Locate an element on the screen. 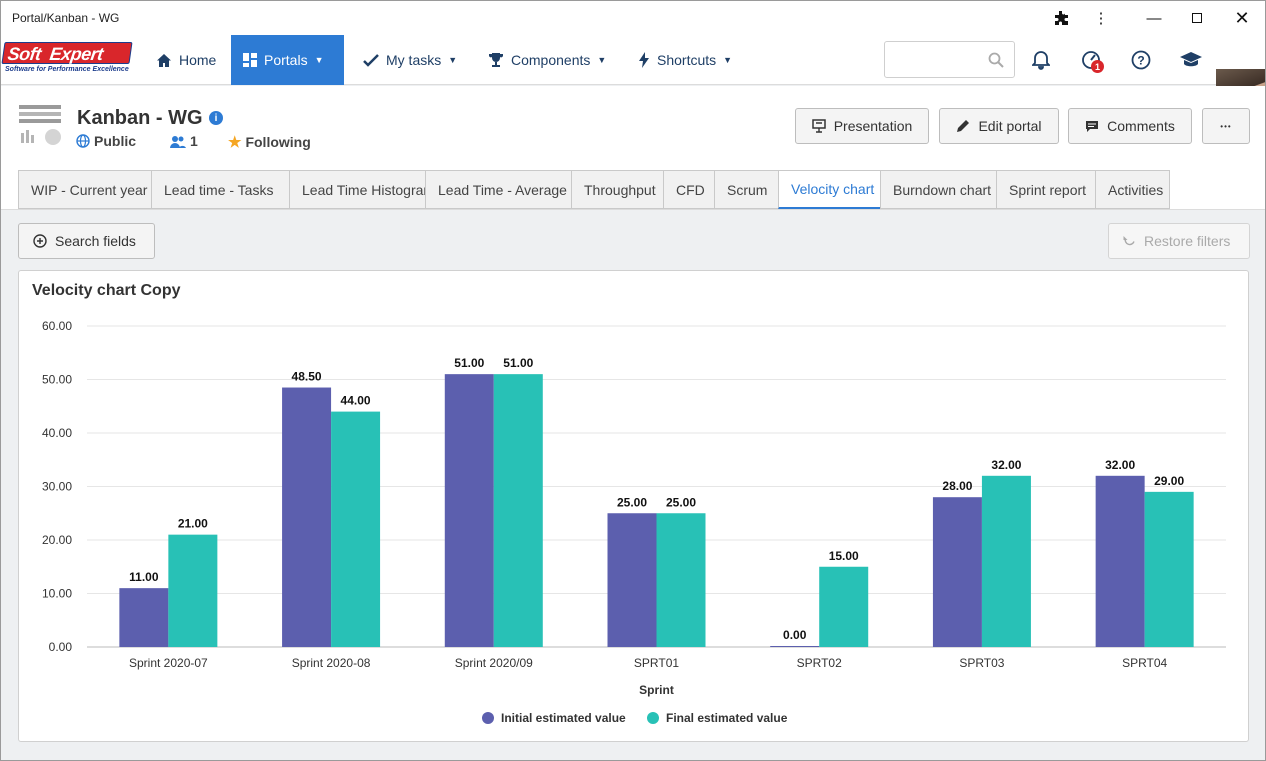 This screenshot has height=761, width=1266. home-icon is located at coordinates (164, 60).